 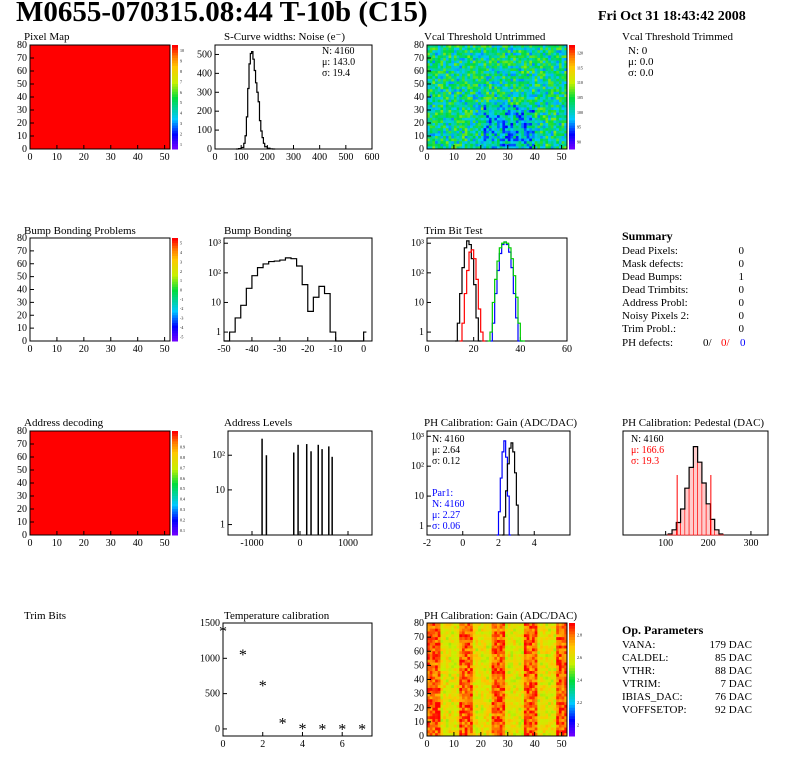 What do you see at coordinates (742, 251) in the screenshot?
I see `summary-value: 0` at bounding box center [742, 251].